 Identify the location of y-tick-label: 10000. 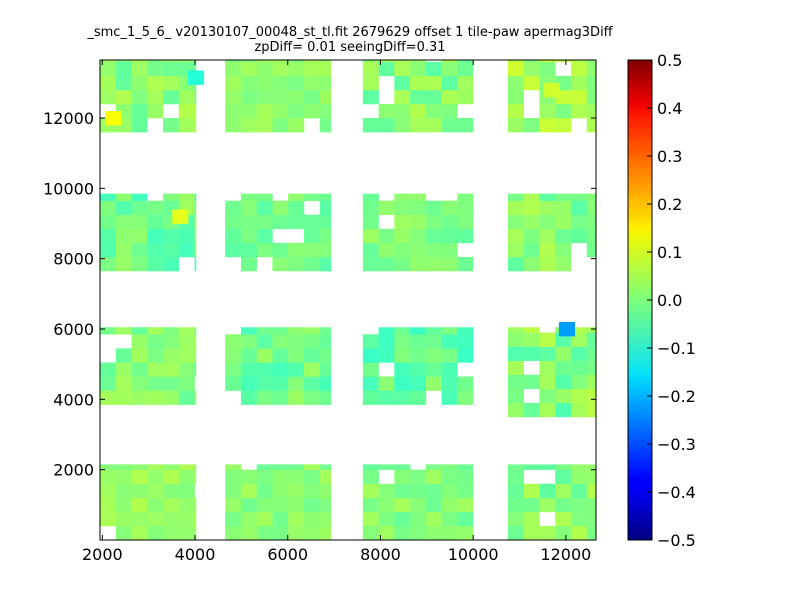
(68, 188).